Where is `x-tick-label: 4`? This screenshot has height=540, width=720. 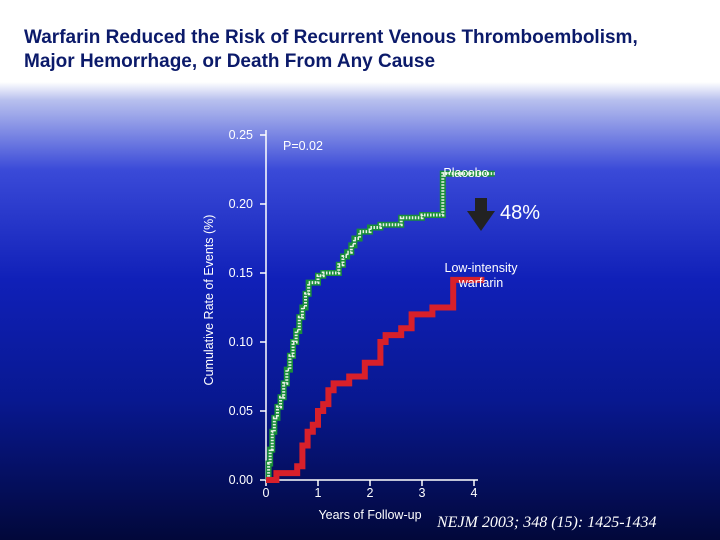 x-tick-label: 4 is located at coordinates (474, 493).